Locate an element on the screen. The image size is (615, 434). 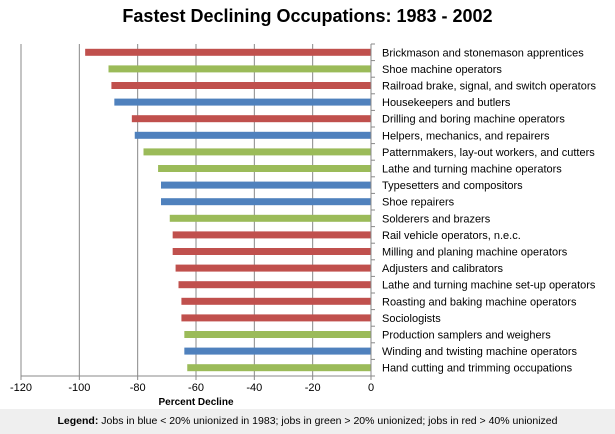
category-label: Brickmason and stonemason apprentices is located at coordinates (483, 53).